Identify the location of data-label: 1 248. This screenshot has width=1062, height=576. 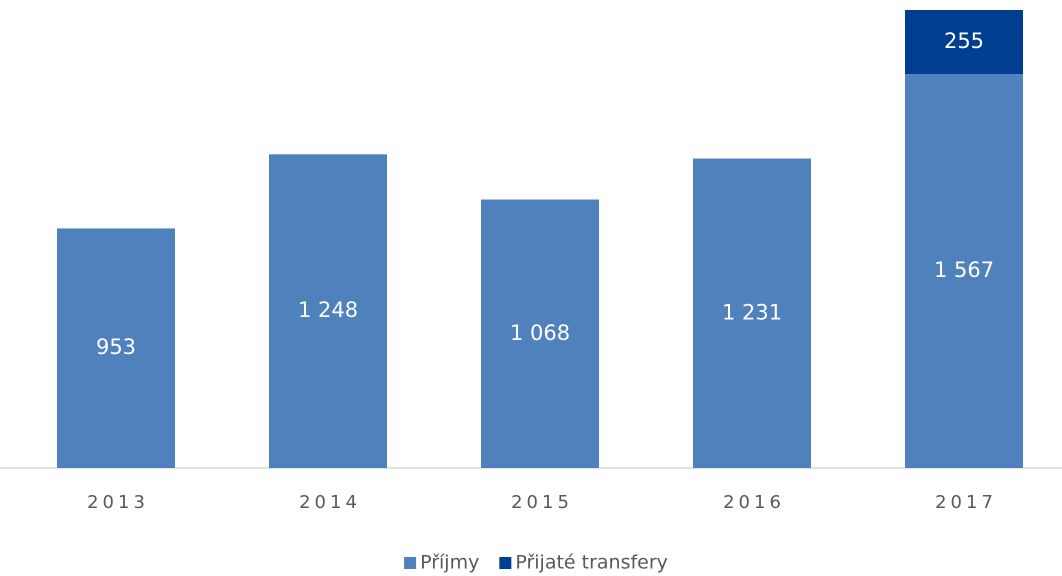
(328, 310).